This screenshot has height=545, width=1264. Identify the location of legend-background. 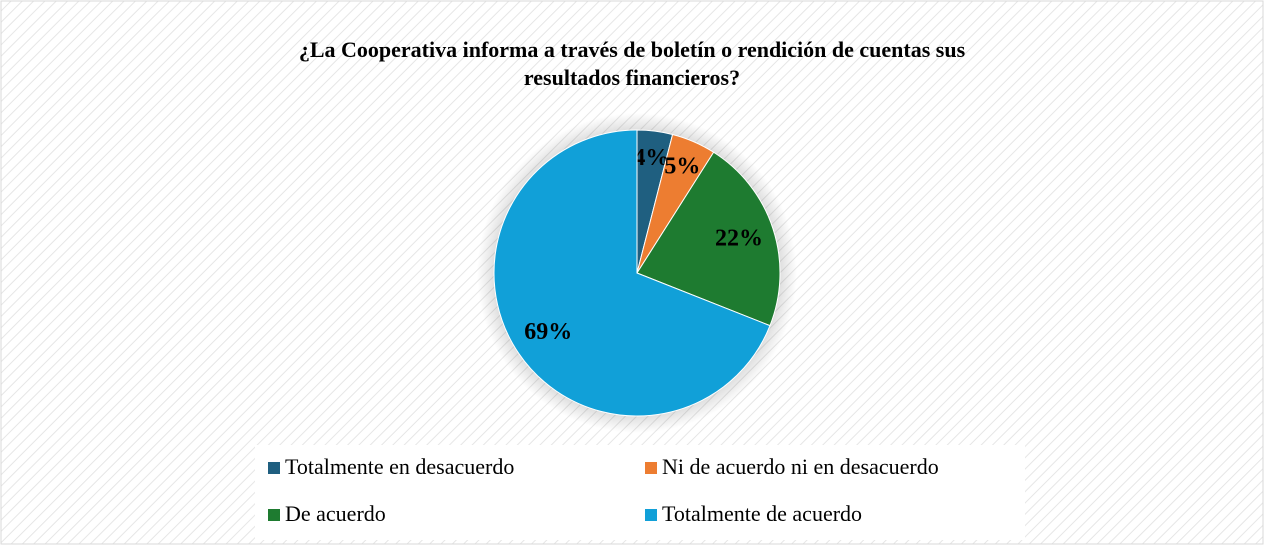
(640, 492).